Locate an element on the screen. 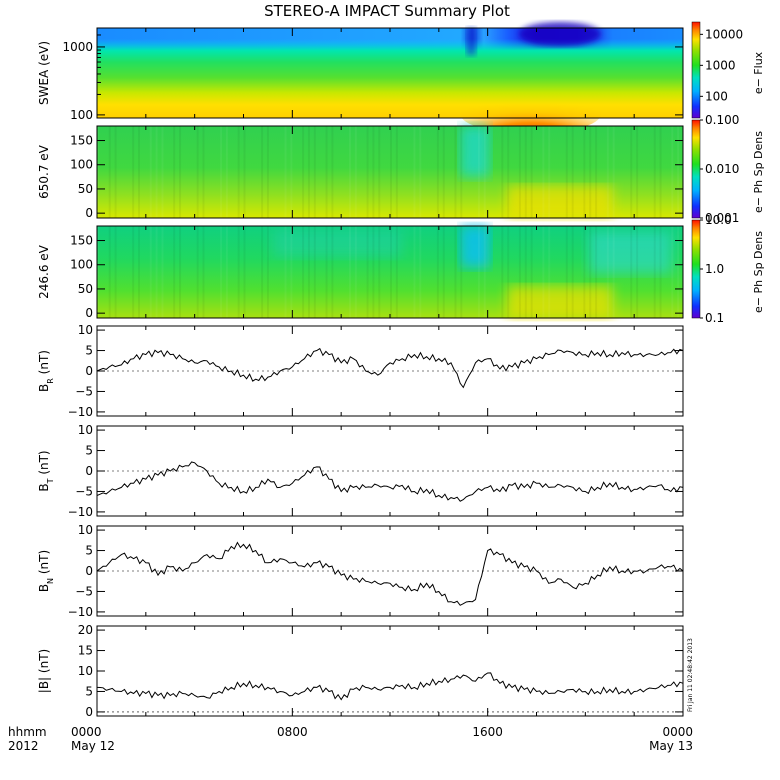 The height and width of the screenshot is (780, 780). br-ylabel: BR (nT) is located at coordinates (46, 371).